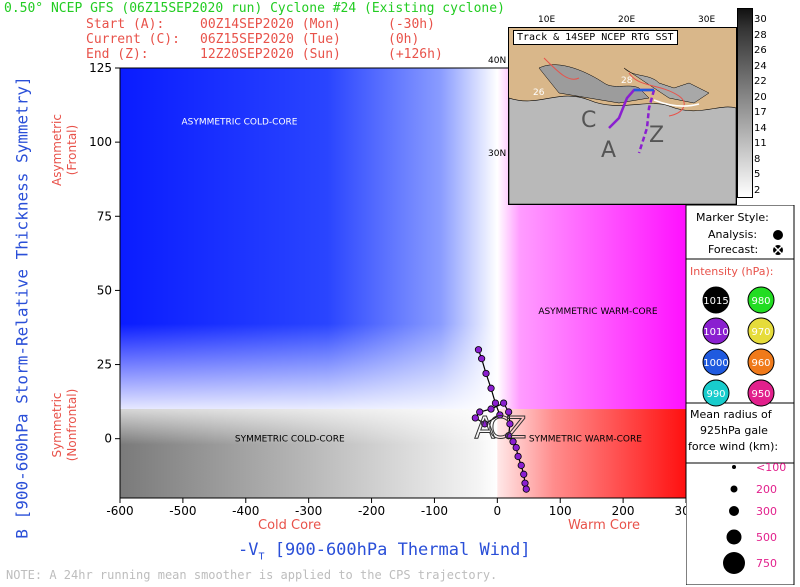 This screenshot has width=800, height=587. I want to click on inset-sst-label-28: 28, so click(627, 81).